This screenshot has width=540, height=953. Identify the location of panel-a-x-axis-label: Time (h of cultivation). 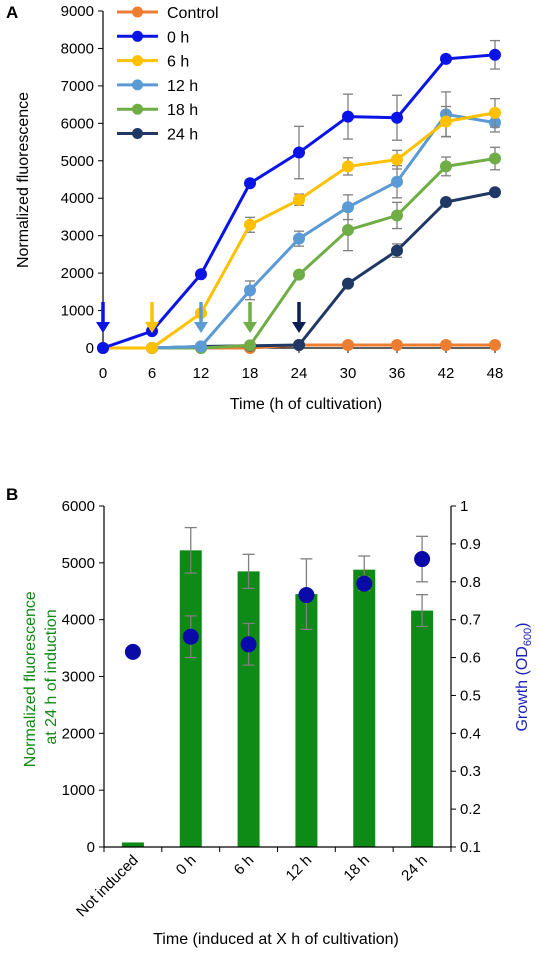
(306, 404).